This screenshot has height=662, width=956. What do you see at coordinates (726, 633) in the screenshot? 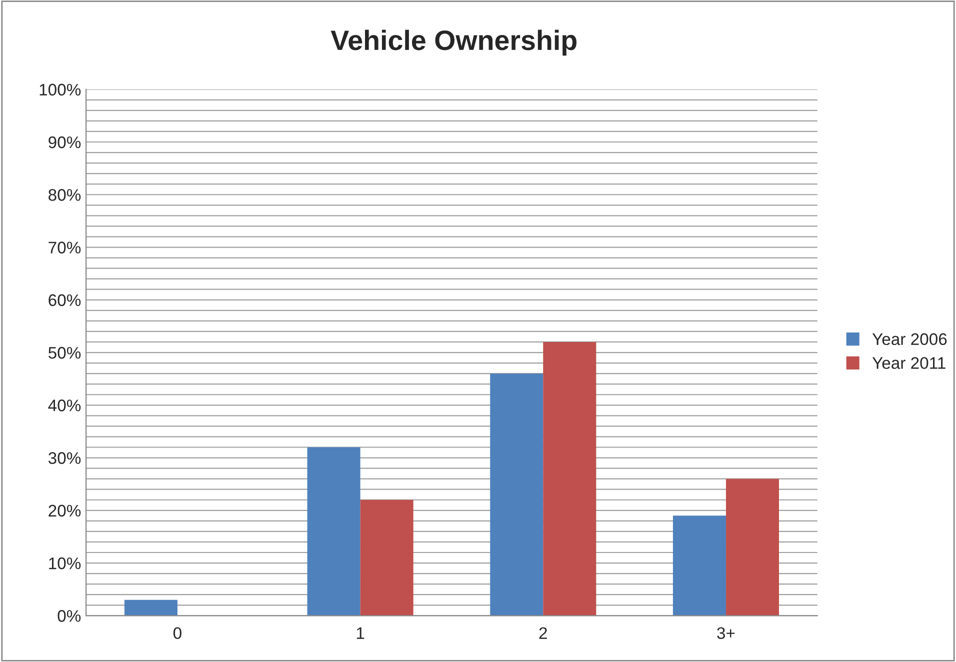
I see `x-tick-label: 3+` at bounding box center [726, 633].